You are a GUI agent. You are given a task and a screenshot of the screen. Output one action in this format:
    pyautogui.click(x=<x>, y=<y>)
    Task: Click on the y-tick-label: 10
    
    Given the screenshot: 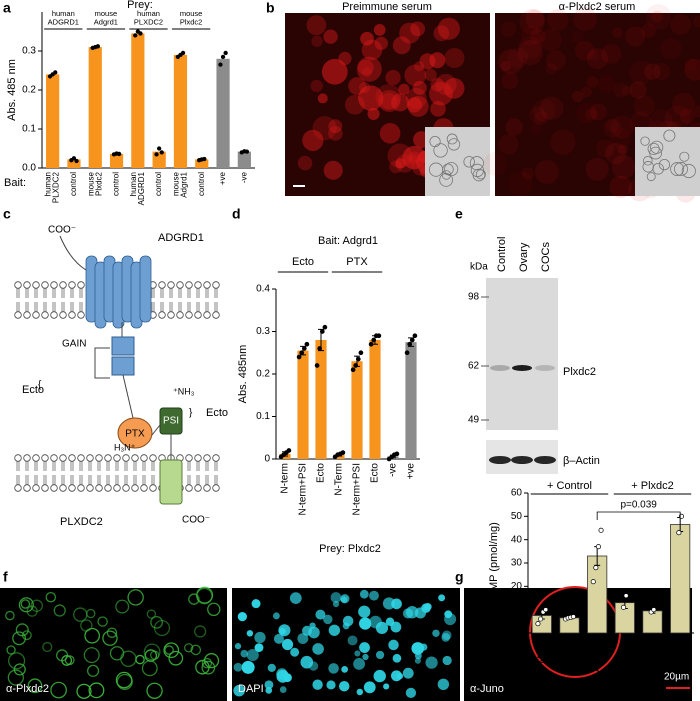 What is the action you would take?
    pyautogui.click(x=517, y=609)
    